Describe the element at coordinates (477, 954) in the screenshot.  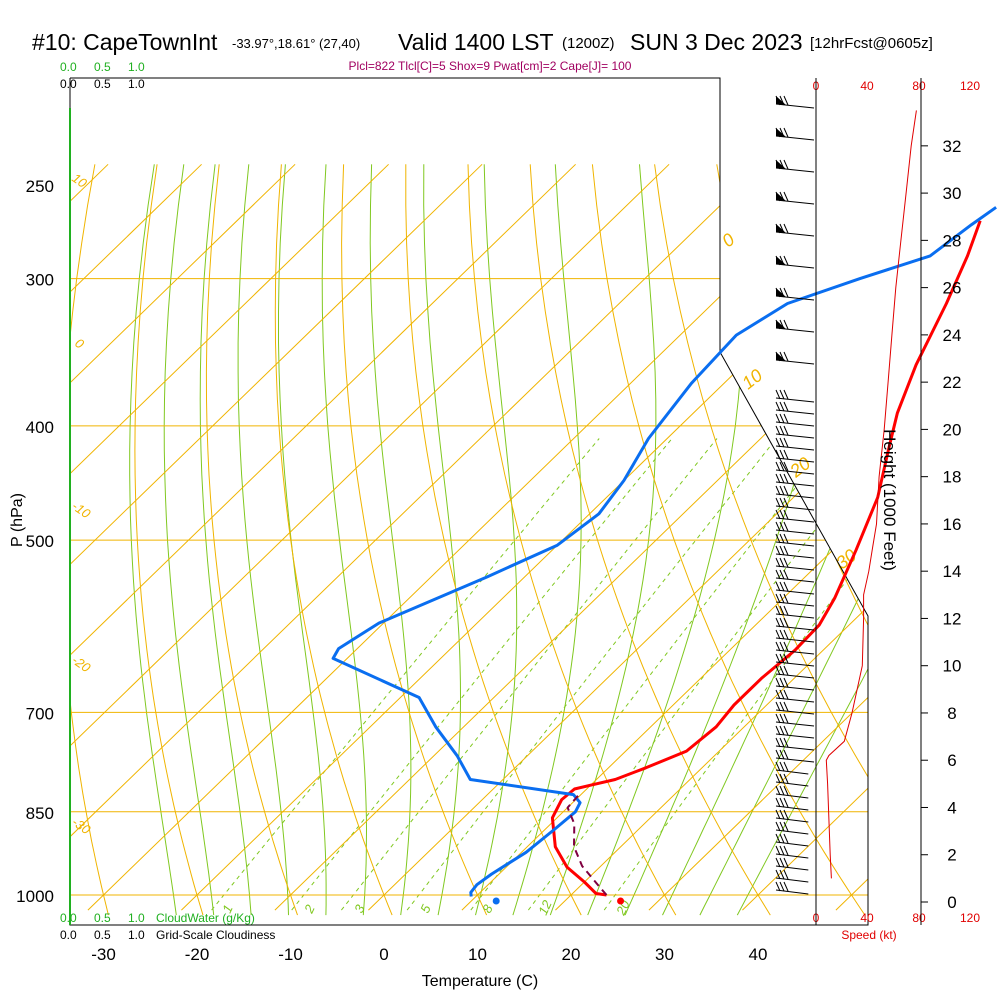
I see `temperature-tick-label: 10` at that location.